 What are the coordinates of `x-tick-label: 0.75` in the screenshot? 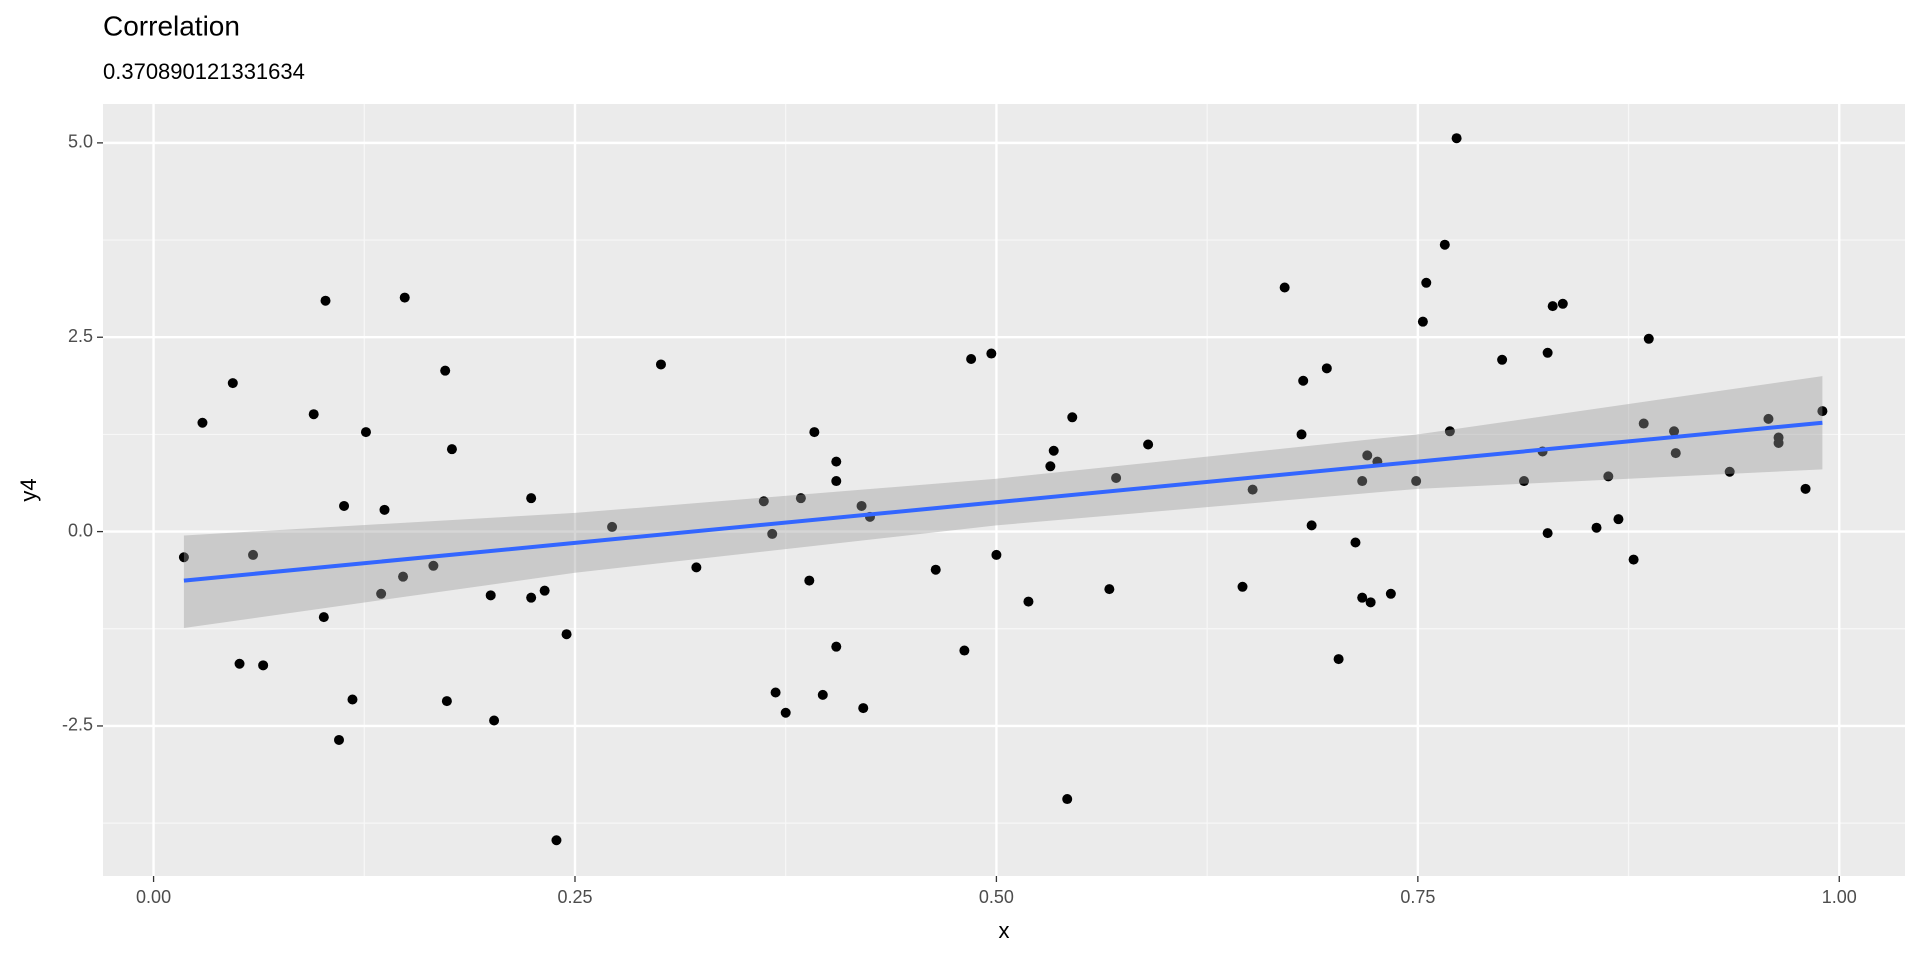 It's located at (1417, 897).